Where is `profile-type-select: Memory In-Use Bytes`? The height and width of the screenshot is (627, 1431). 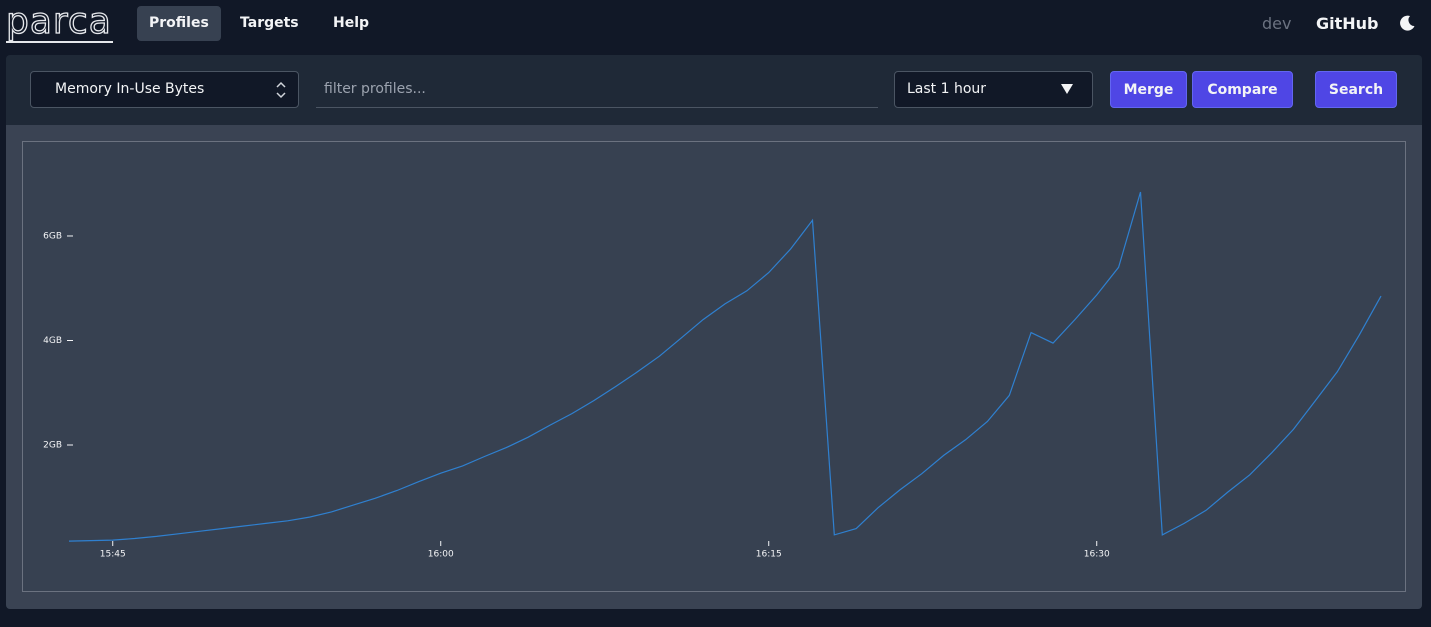
profile-type-select: Memory In-Use Bytes is located at coordinates (164, 89).